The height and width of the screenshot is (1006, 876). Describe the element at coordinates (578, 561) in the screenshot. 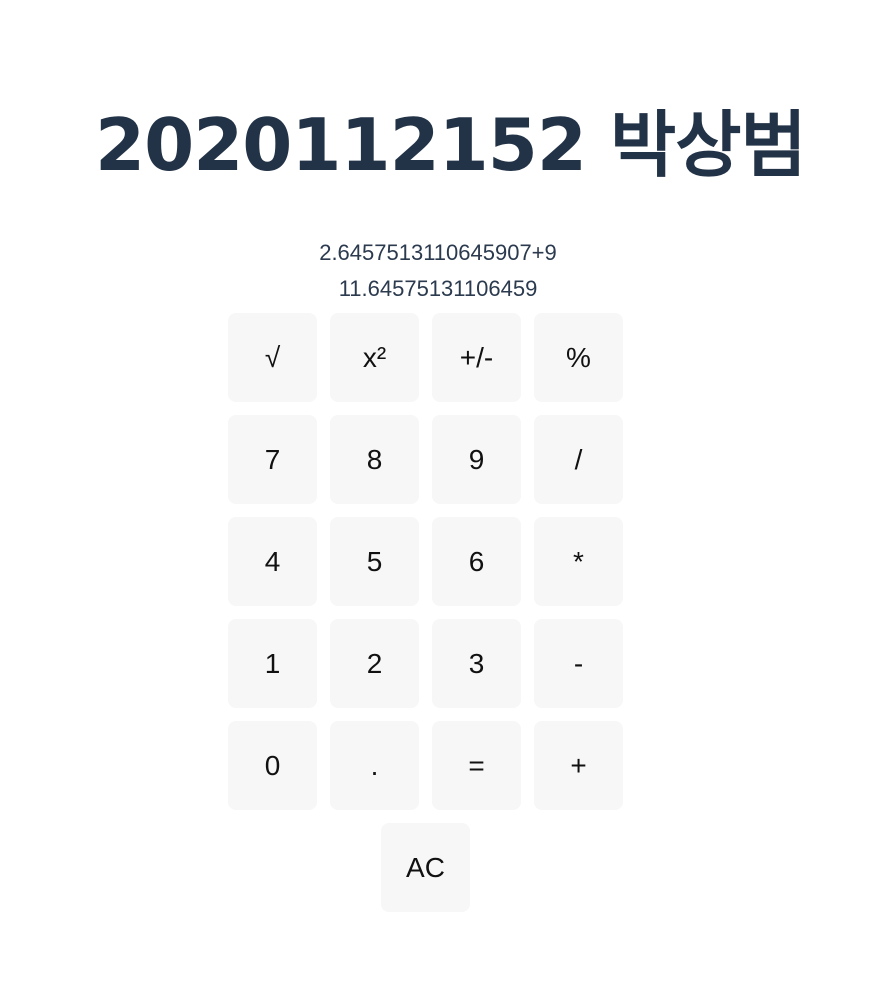

I see `multiply-button: *` at that location.